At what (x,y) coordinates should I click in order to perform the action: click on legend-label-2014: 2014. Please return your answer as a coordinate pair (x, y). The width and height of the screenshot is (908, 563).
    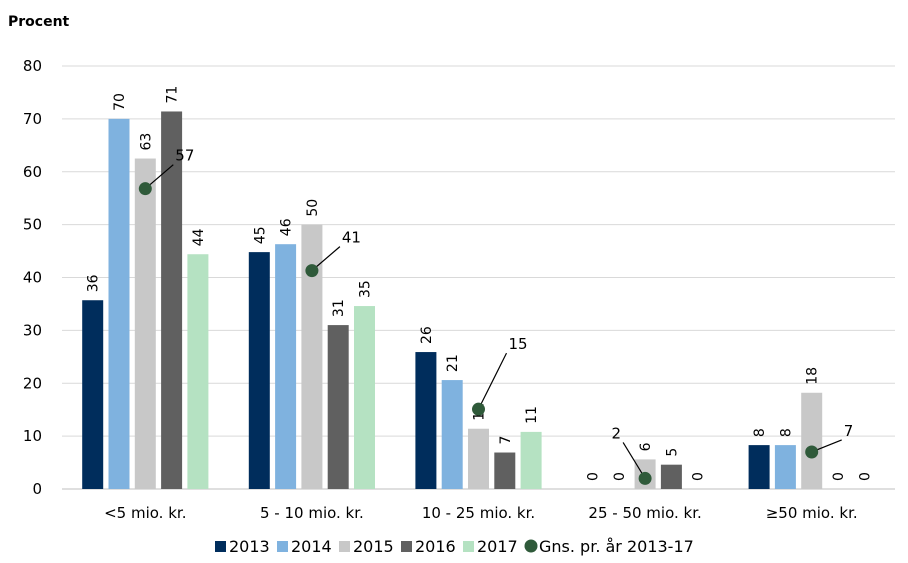
    Looking at the image, I should click on (311, 546).